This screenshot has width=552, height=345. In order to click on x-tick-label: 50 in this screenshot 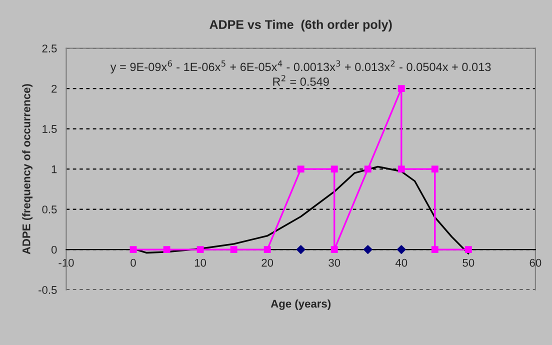, I will do `click(468, 262)`.